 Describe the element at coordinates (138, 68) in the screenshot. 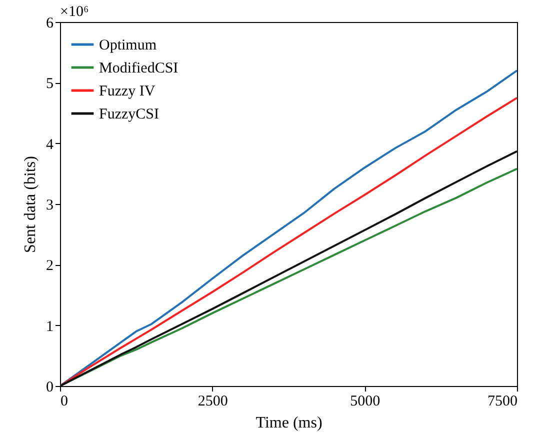

I see `legend-label: ModifiedCSI` at that location.